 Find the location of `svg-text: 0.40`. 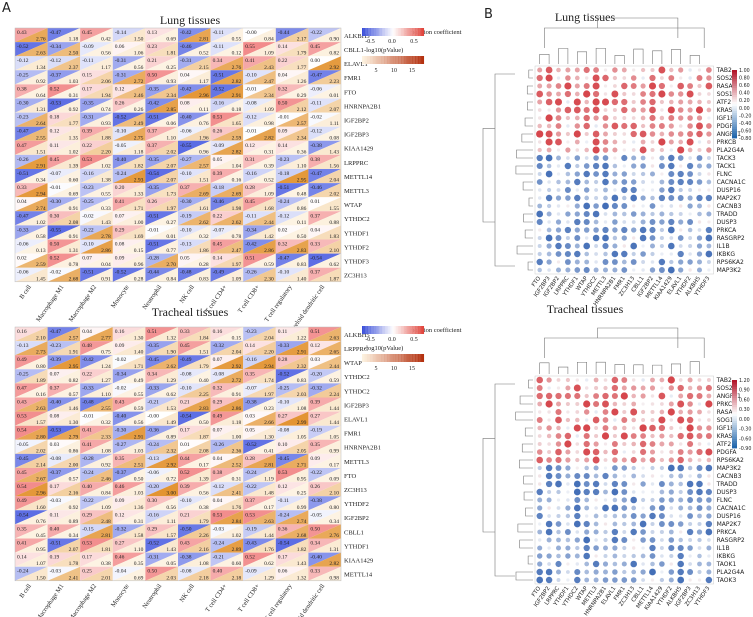

svg-text: 0.40 is located at coordinates (55, 529).